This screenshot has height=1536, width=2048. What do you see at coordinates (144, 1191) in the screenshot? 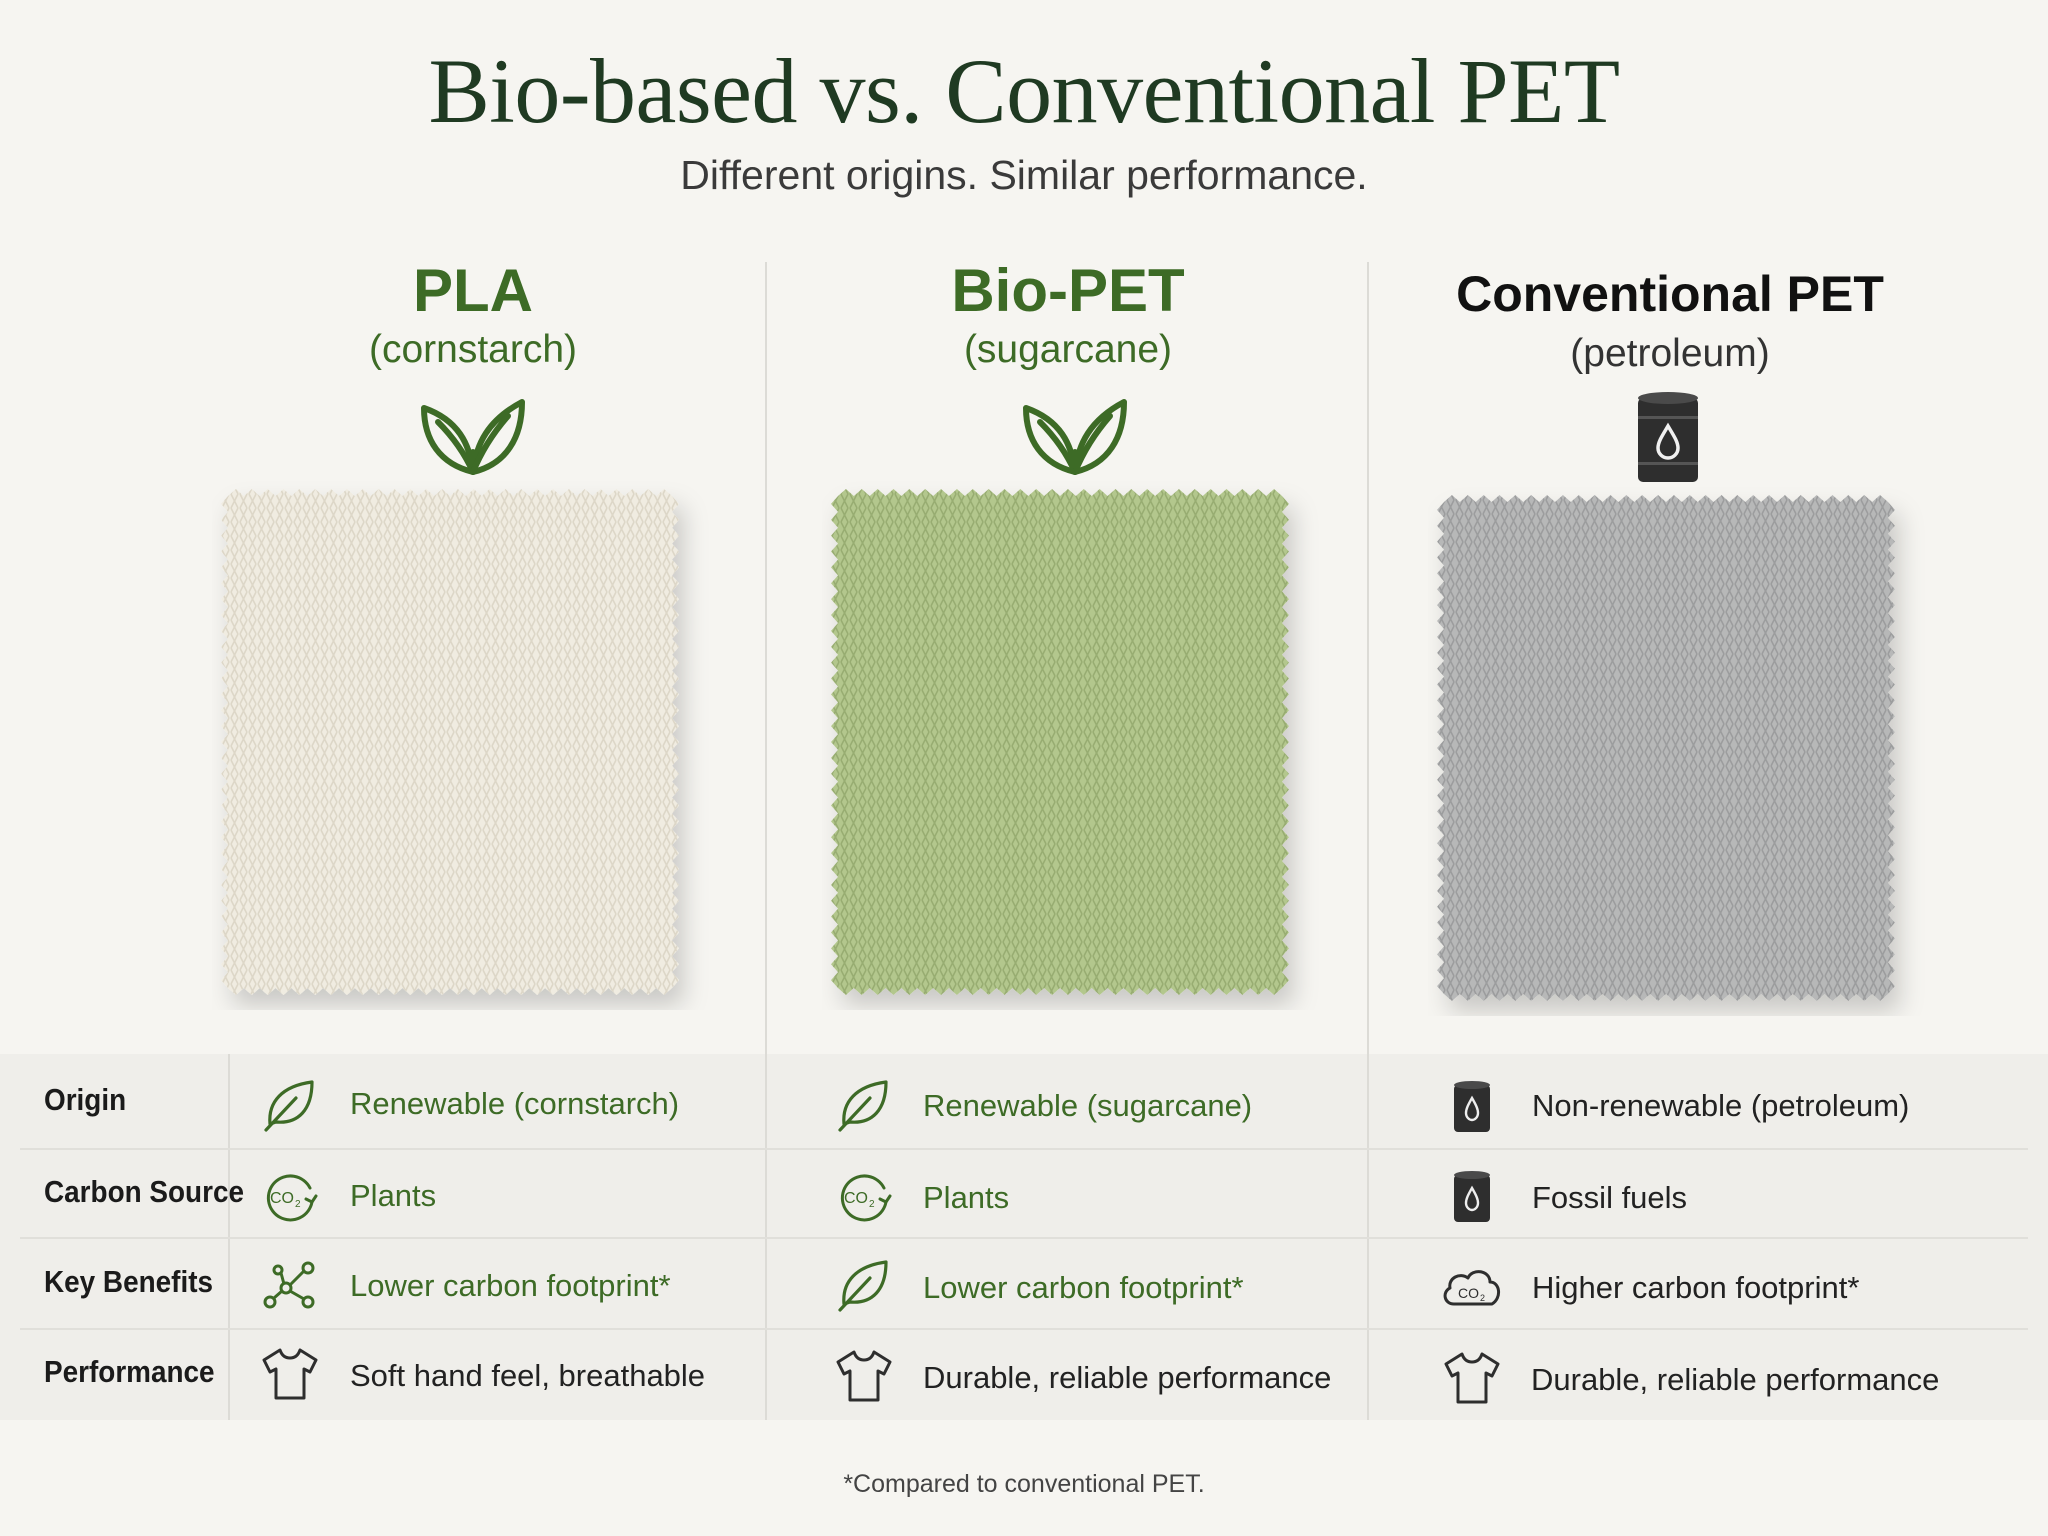
I see `row-label-carbon-source: Carbon Source` at bounding box center [144, 1191].